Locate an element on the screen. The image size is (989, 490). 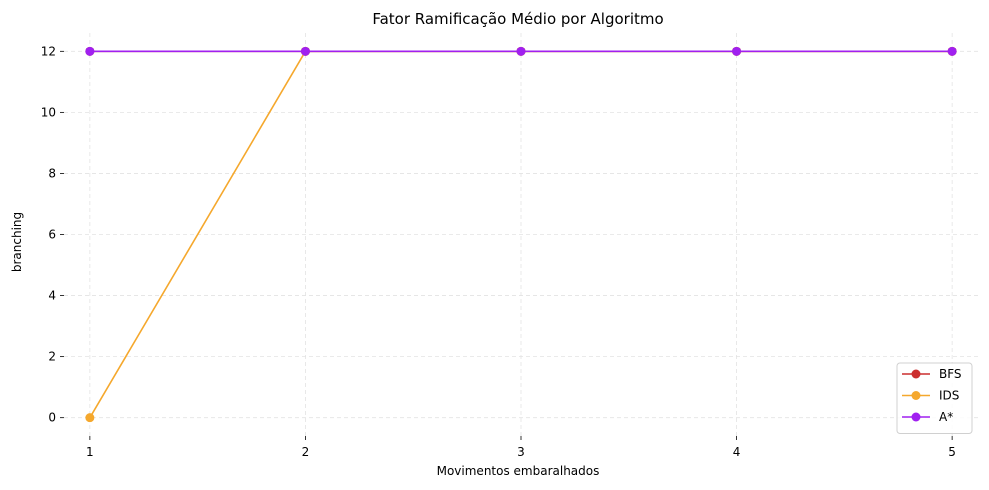
x-tick-label: 3 is located at coordinates (521, 452).